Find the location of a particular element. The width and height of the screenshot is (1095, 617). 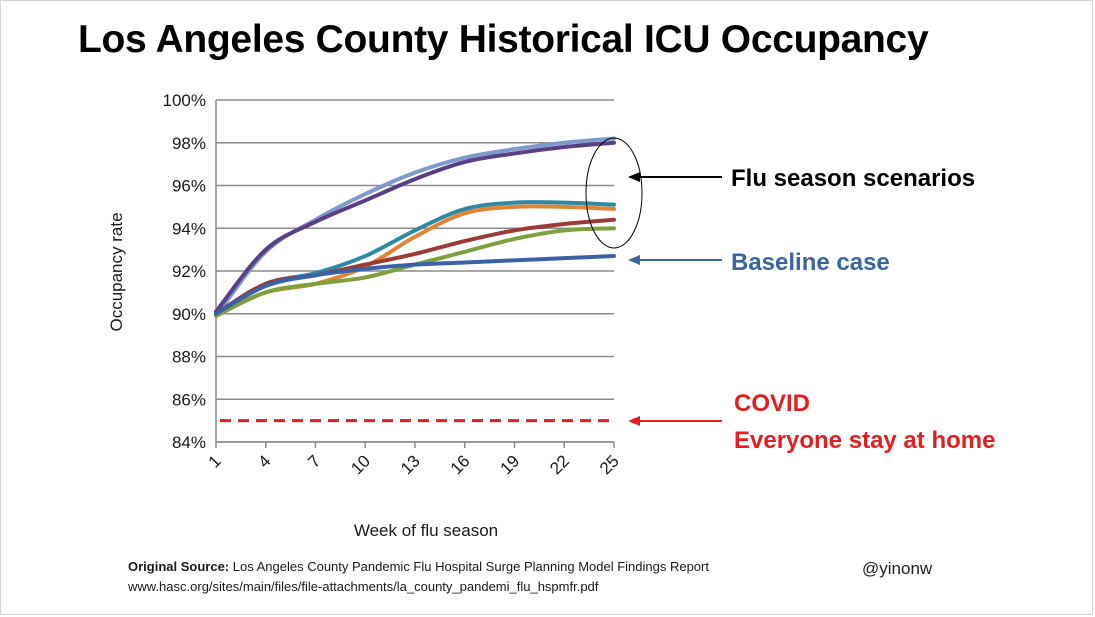

baseline-arrowhead-icon is located at coordinates (634, 260).